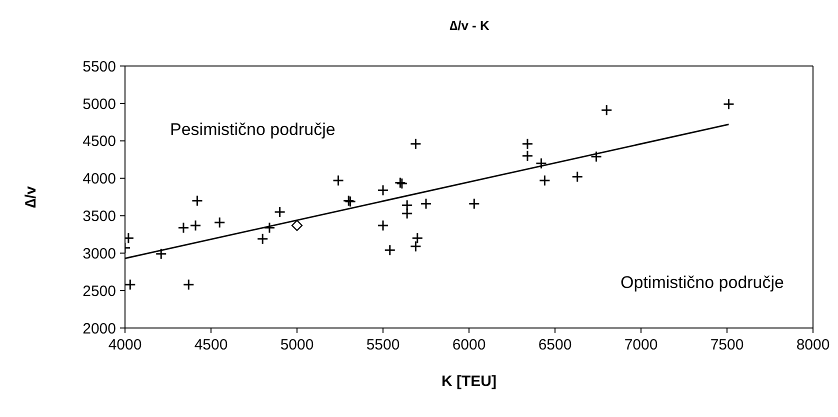  Describe the element at coordinates (31, 197) in the screenshot. I see `y-axis-title: ∆/v` at that location.